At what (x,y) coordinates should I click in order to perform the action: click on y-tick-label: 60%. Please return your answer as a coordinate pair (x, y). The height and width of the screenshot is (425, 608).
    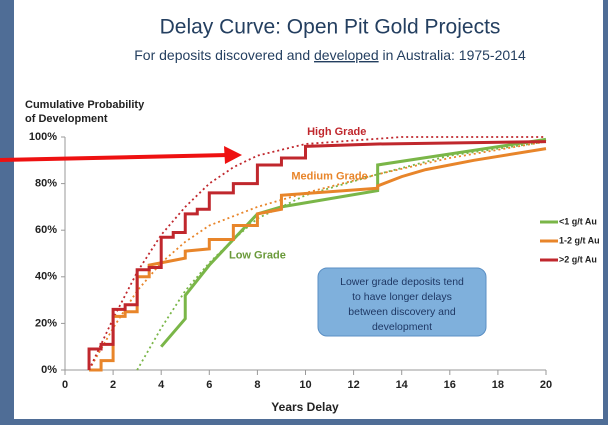
    Looking at the image, I should click on (46, 230).